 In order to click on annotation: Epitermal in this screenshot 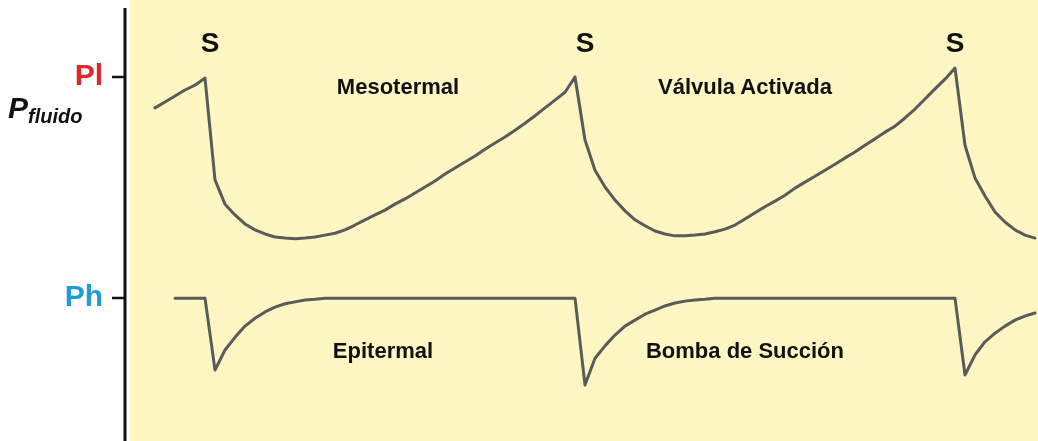, I will do `click(383, 350)`.